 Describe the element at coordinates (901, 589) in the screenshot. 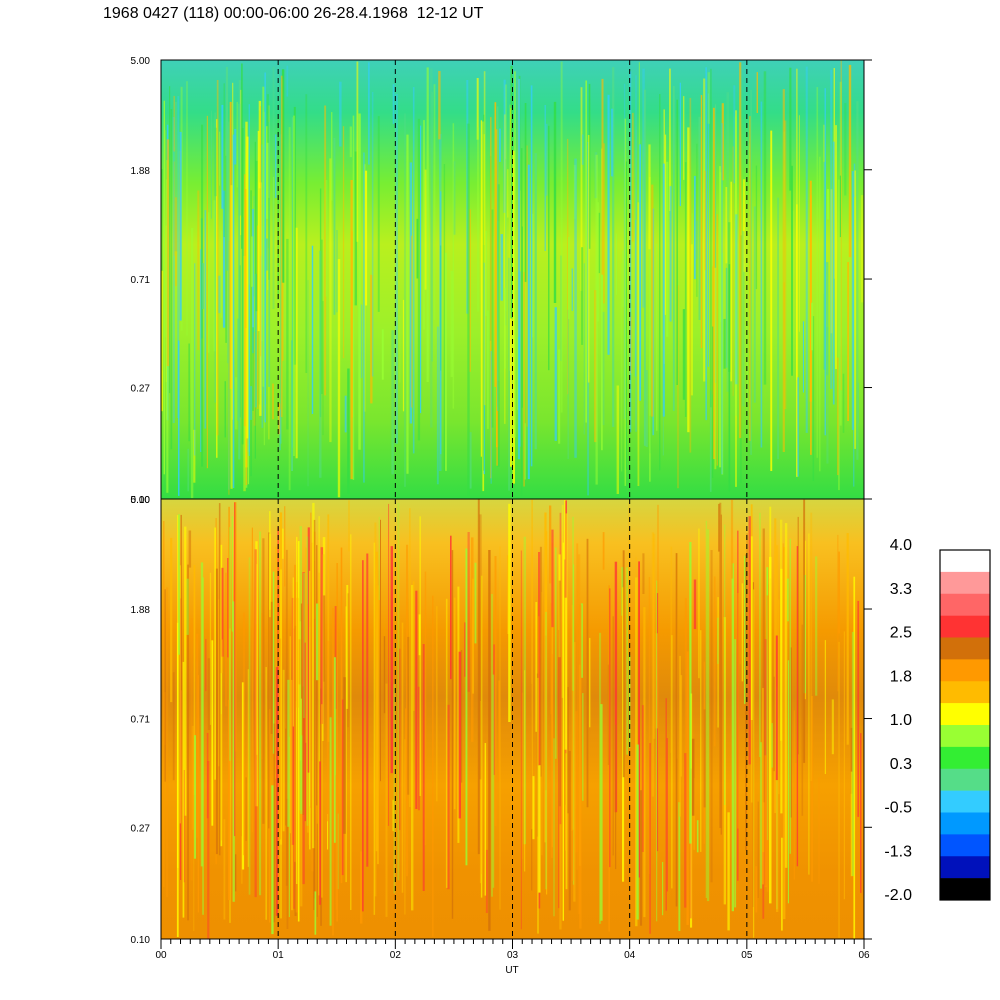

I see `colorbar-label: 3.3` at that location.